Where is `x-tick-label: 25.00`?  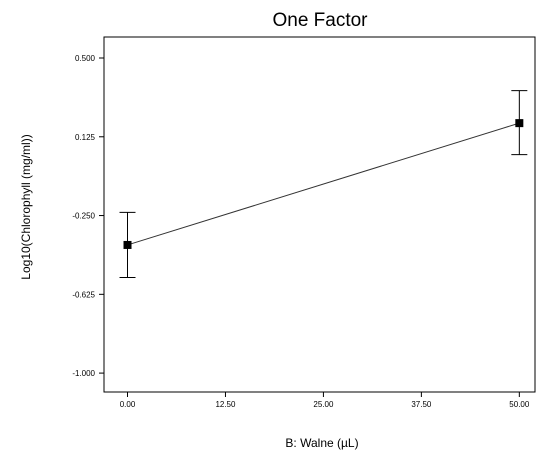 x-tick-label: 25.00 is located at coordinates (323, 404).